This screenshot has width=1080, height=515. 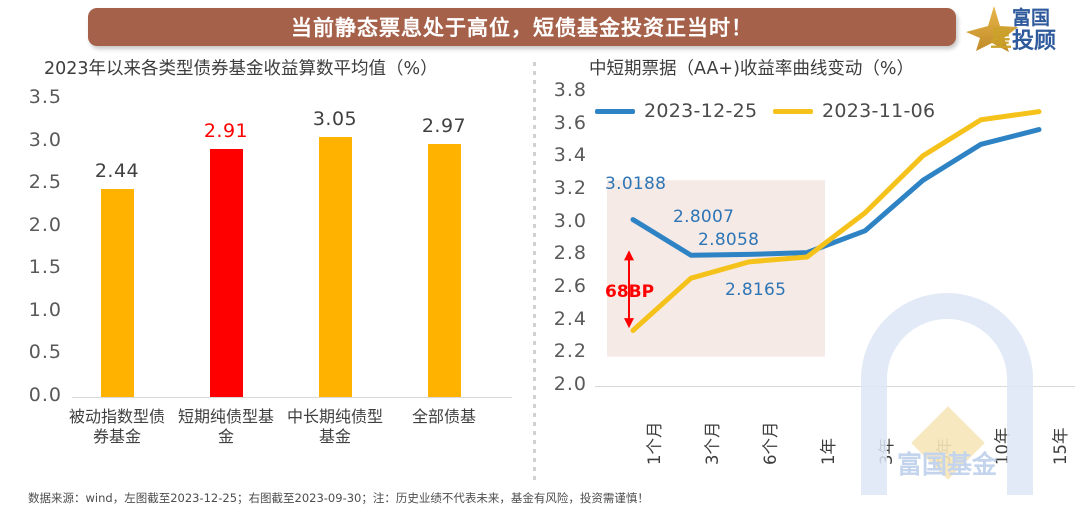 What do you see at coordinates (1031, 17) in the screenshot?
I see `svg-text: 富国` at bounding box center [1031, 17].